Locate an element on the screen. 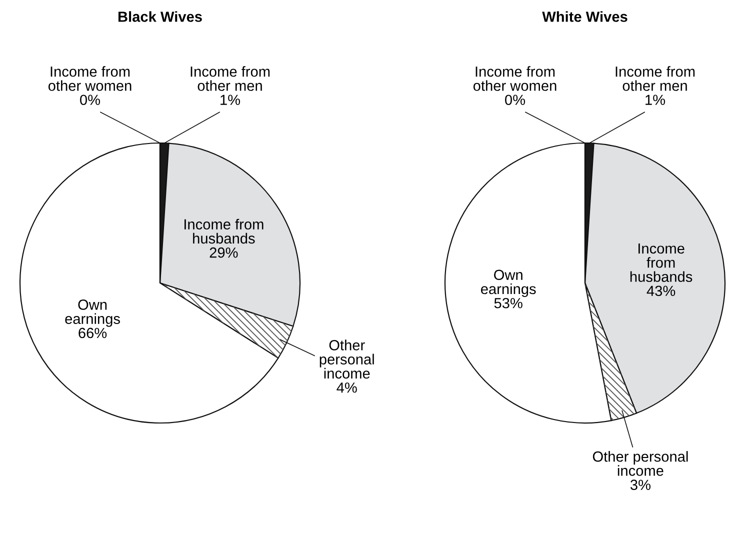 Image resolution: width=739 pixels, height=535 pixels. data-label: 29% is located at coordinates (224, 252).